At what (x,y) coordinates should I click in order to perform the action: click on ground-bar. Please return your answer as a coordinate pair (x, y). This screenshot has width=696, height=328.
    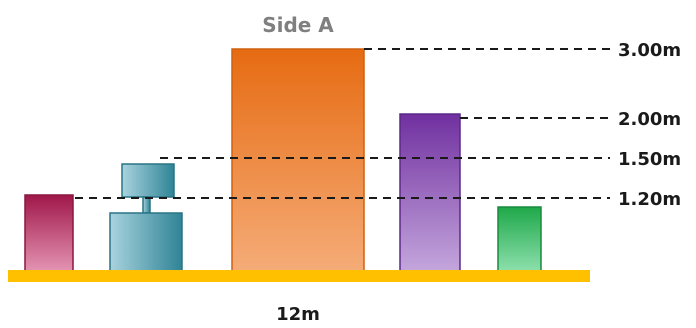
    Looking at the image, I should click on (299, 276).